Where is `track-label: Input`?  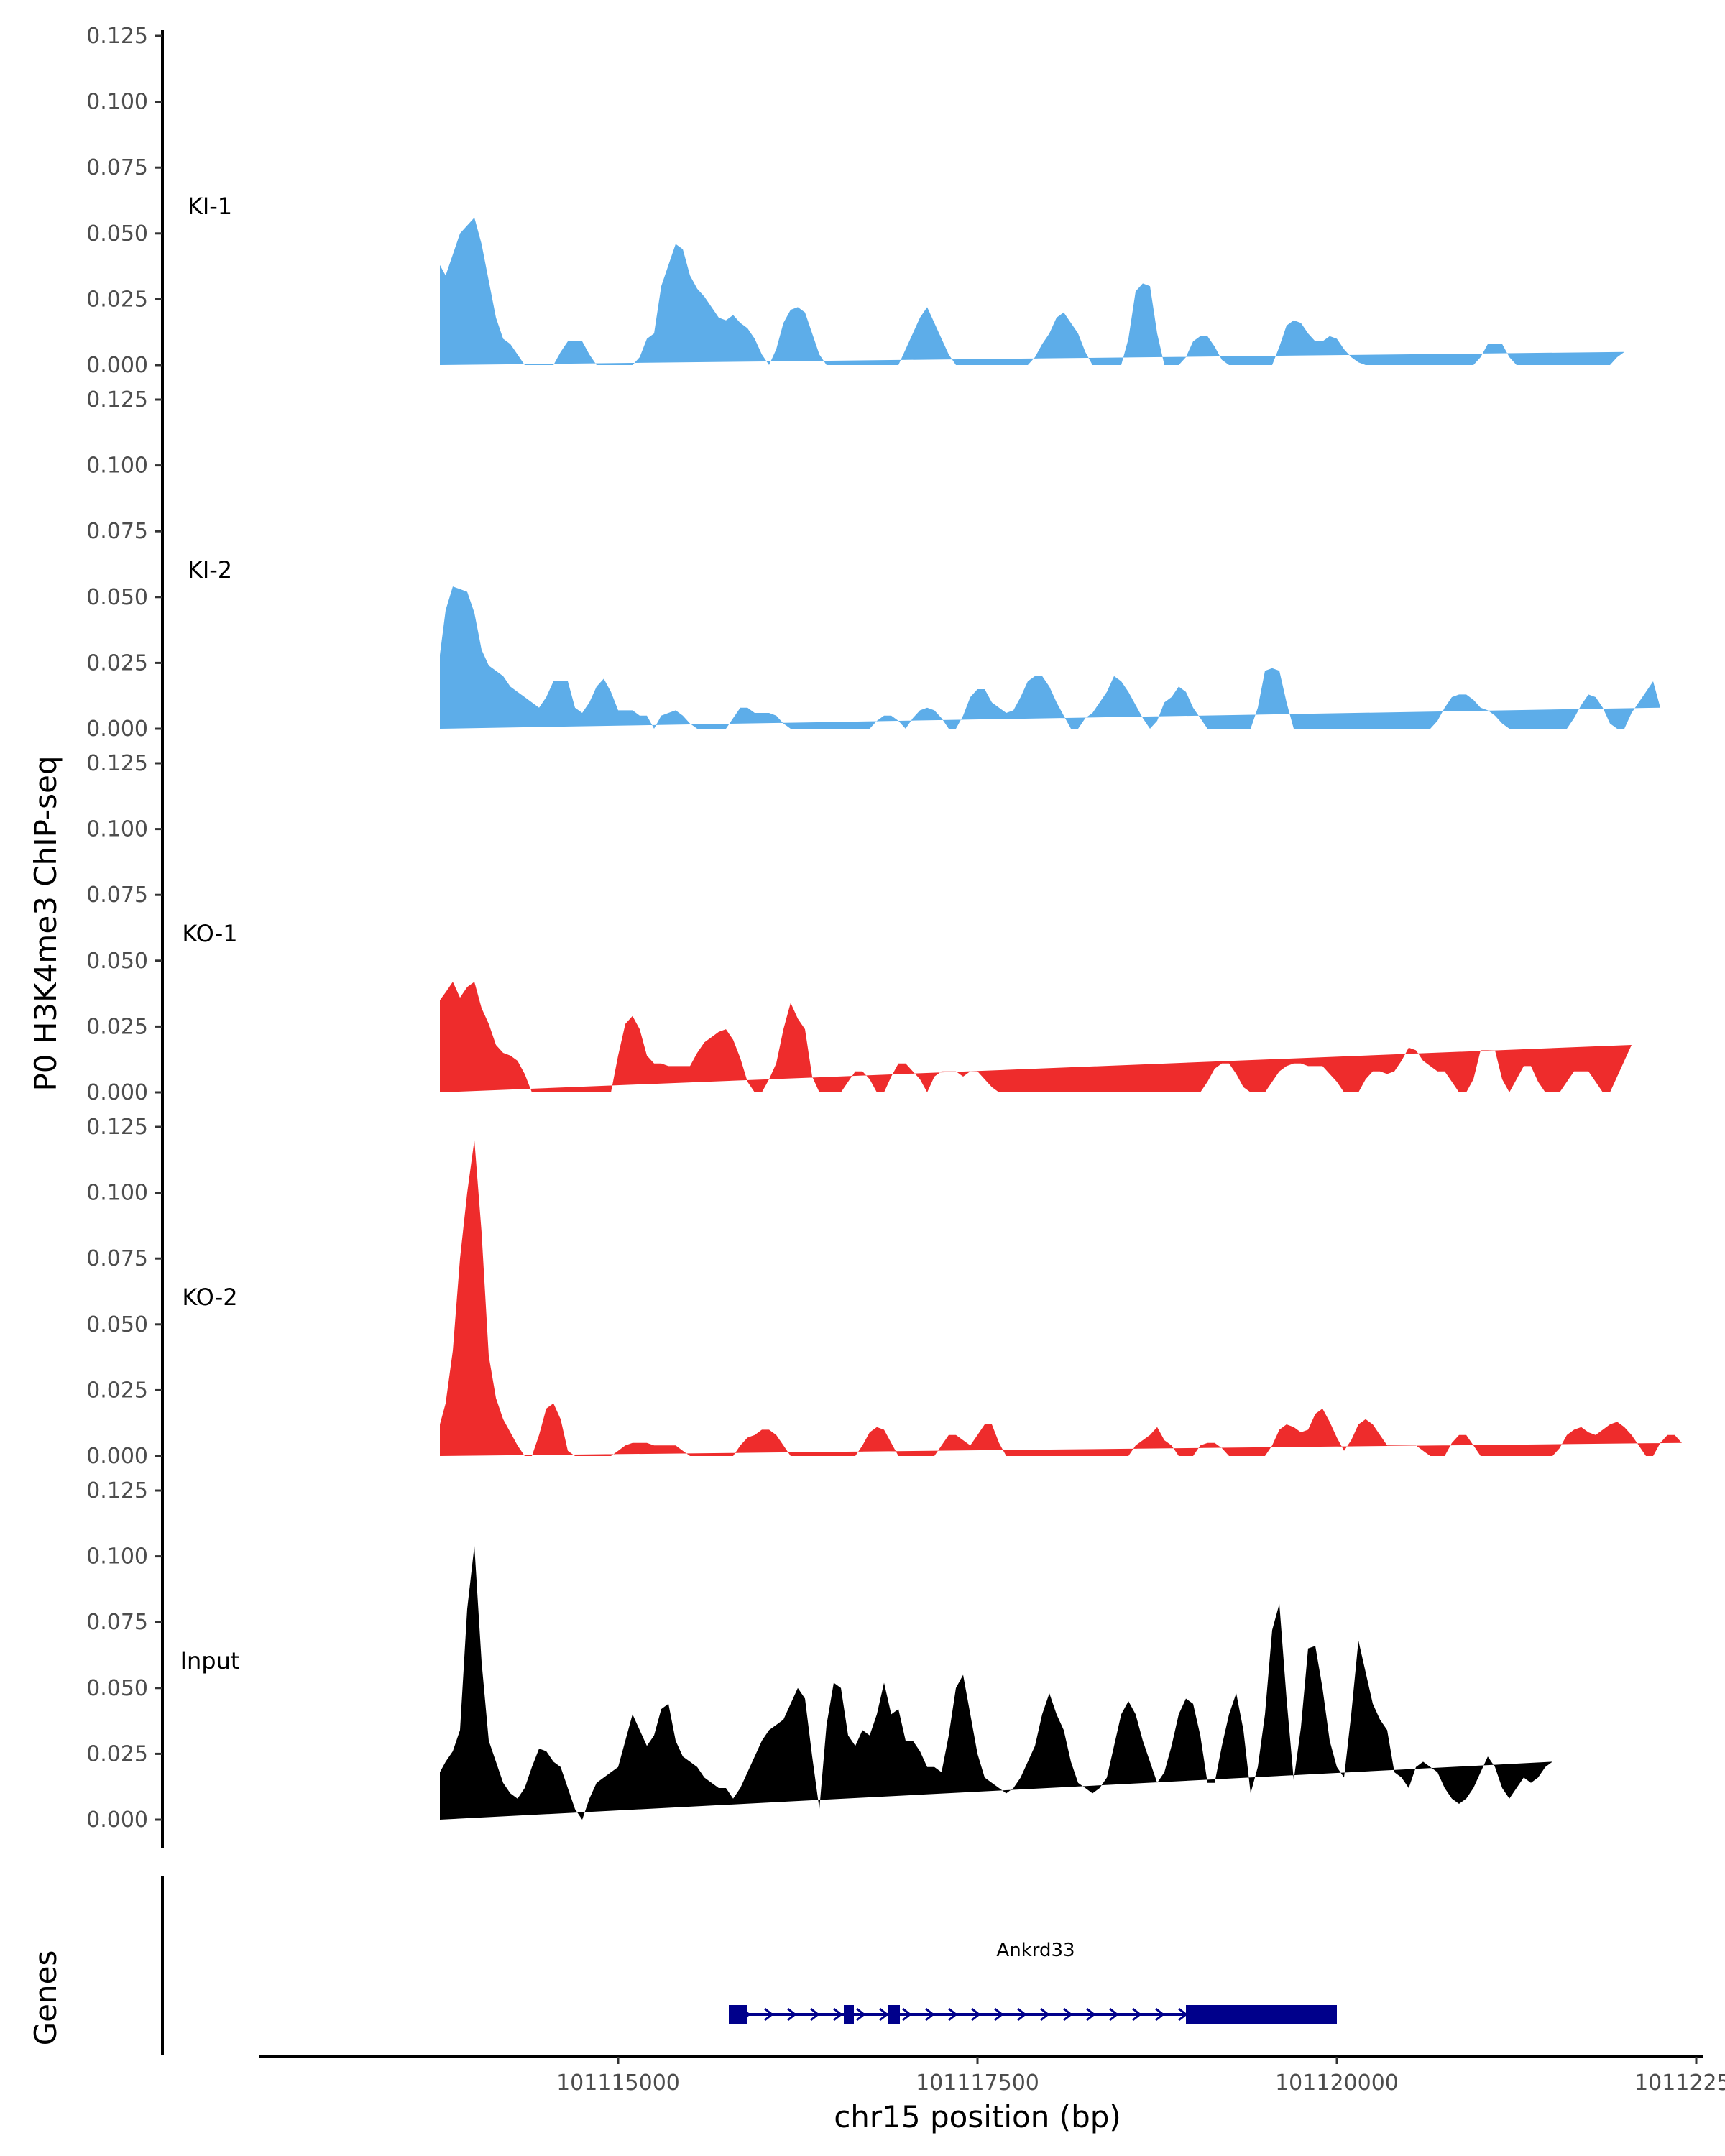 track-label: Input is located at coordinates (210, 1660).